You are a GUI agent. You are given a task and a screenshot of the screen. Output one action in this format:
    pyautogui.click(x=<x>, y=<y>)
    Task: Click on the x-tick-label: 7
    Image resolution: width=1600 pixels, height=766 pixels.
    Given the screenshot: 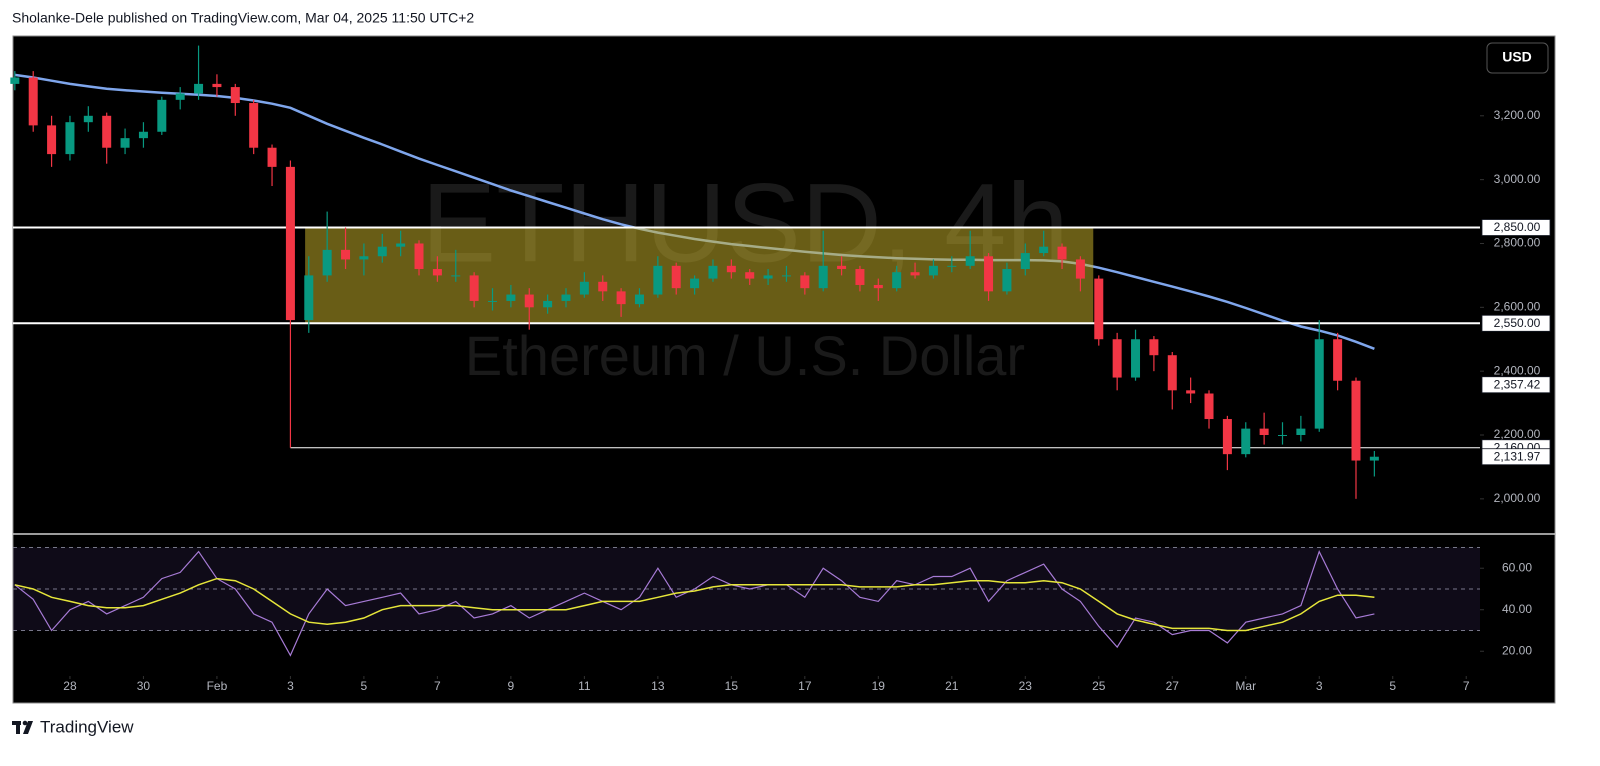 What is the action you would take?
    pyautogui.click(x=437, y=686)
    